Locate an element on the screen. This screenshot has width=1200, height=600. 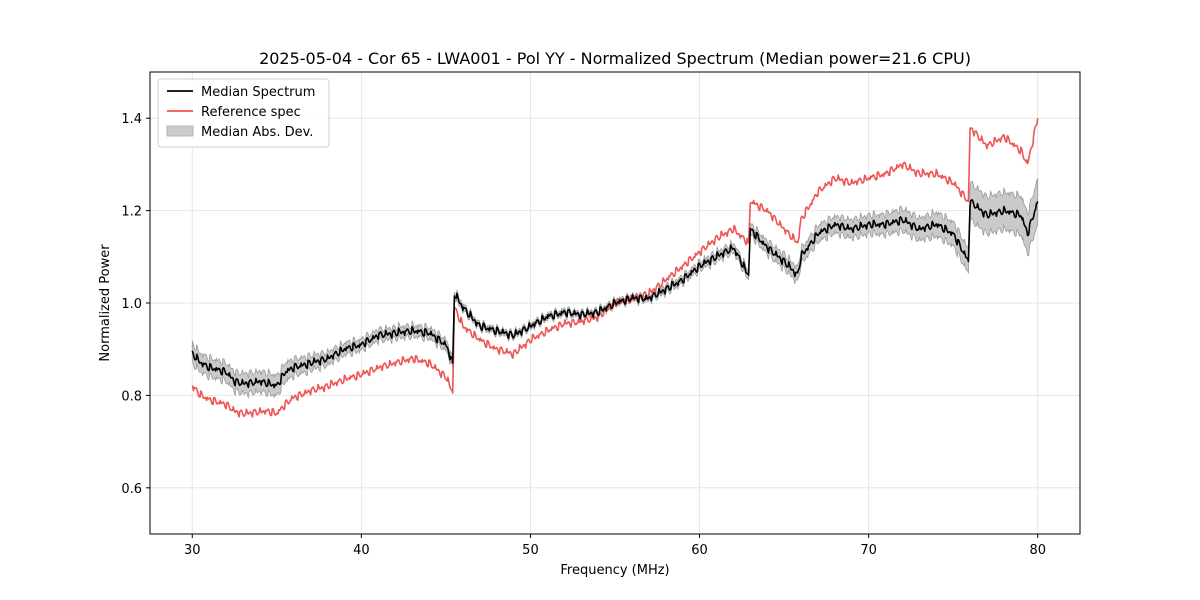
y-axis-title: Normalized Power is located at coordinates (105, 303).